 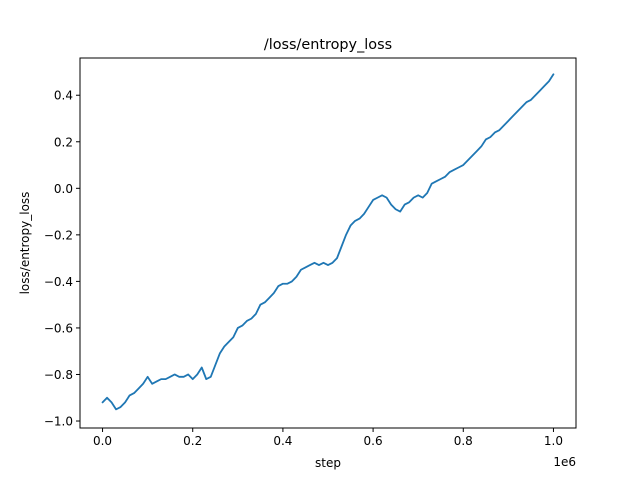 What do you see at coordinates (58, 422) in the screenshot?
I see `y-tick-label: −1.0` at bounding box center [58, 422].